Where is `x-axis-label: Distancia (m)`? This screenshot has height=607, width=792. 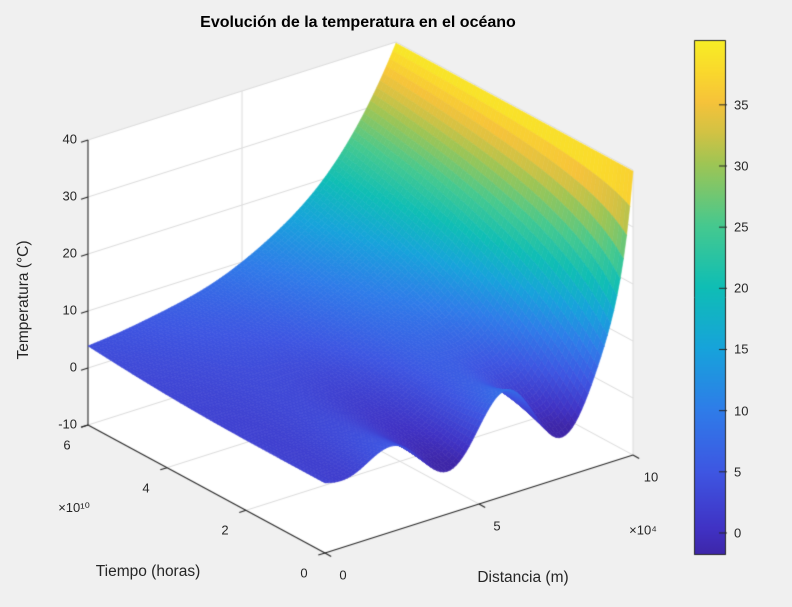 x-axis-label: Distancia (m) is located at coordinates (523, 577).